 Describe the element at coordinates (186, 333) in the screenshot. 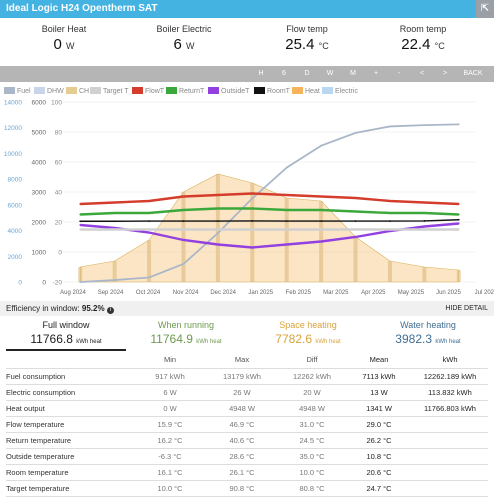

I see `tab-when-running: When running 11764.9 kWh heat` at that location.